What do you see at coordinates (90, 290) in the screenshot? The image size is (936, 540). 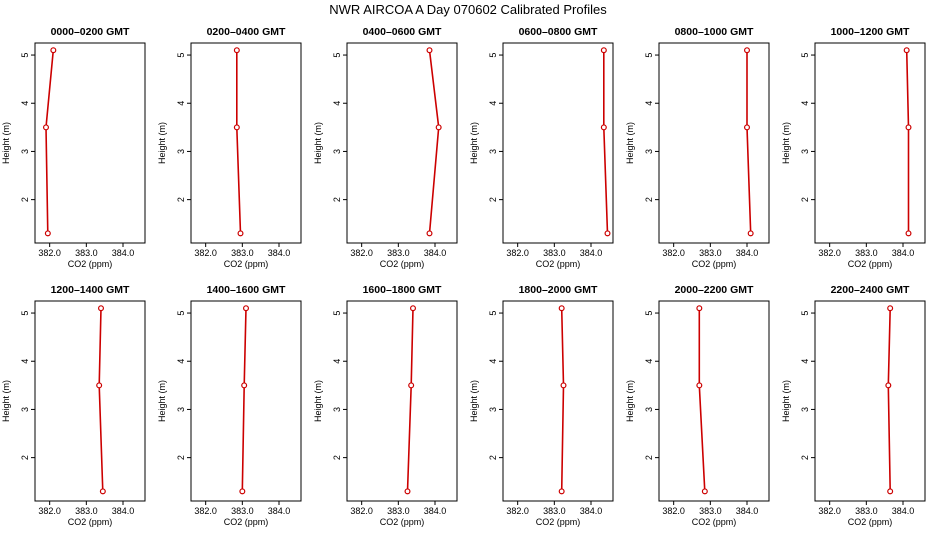 I see `panel-title: 1200–1400 GMT` at bounding box center [90, 290].